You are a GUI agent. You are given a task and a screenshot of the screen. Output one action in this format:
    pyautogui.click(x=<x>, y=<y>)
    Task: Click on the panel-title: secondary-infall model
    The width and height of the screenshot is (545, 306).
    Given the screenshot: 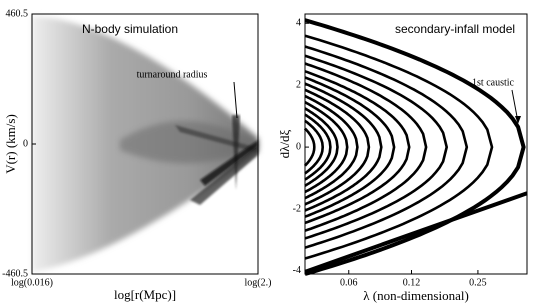 What is the action you would take?
    pyautogui.click(x=455, y=29)
    